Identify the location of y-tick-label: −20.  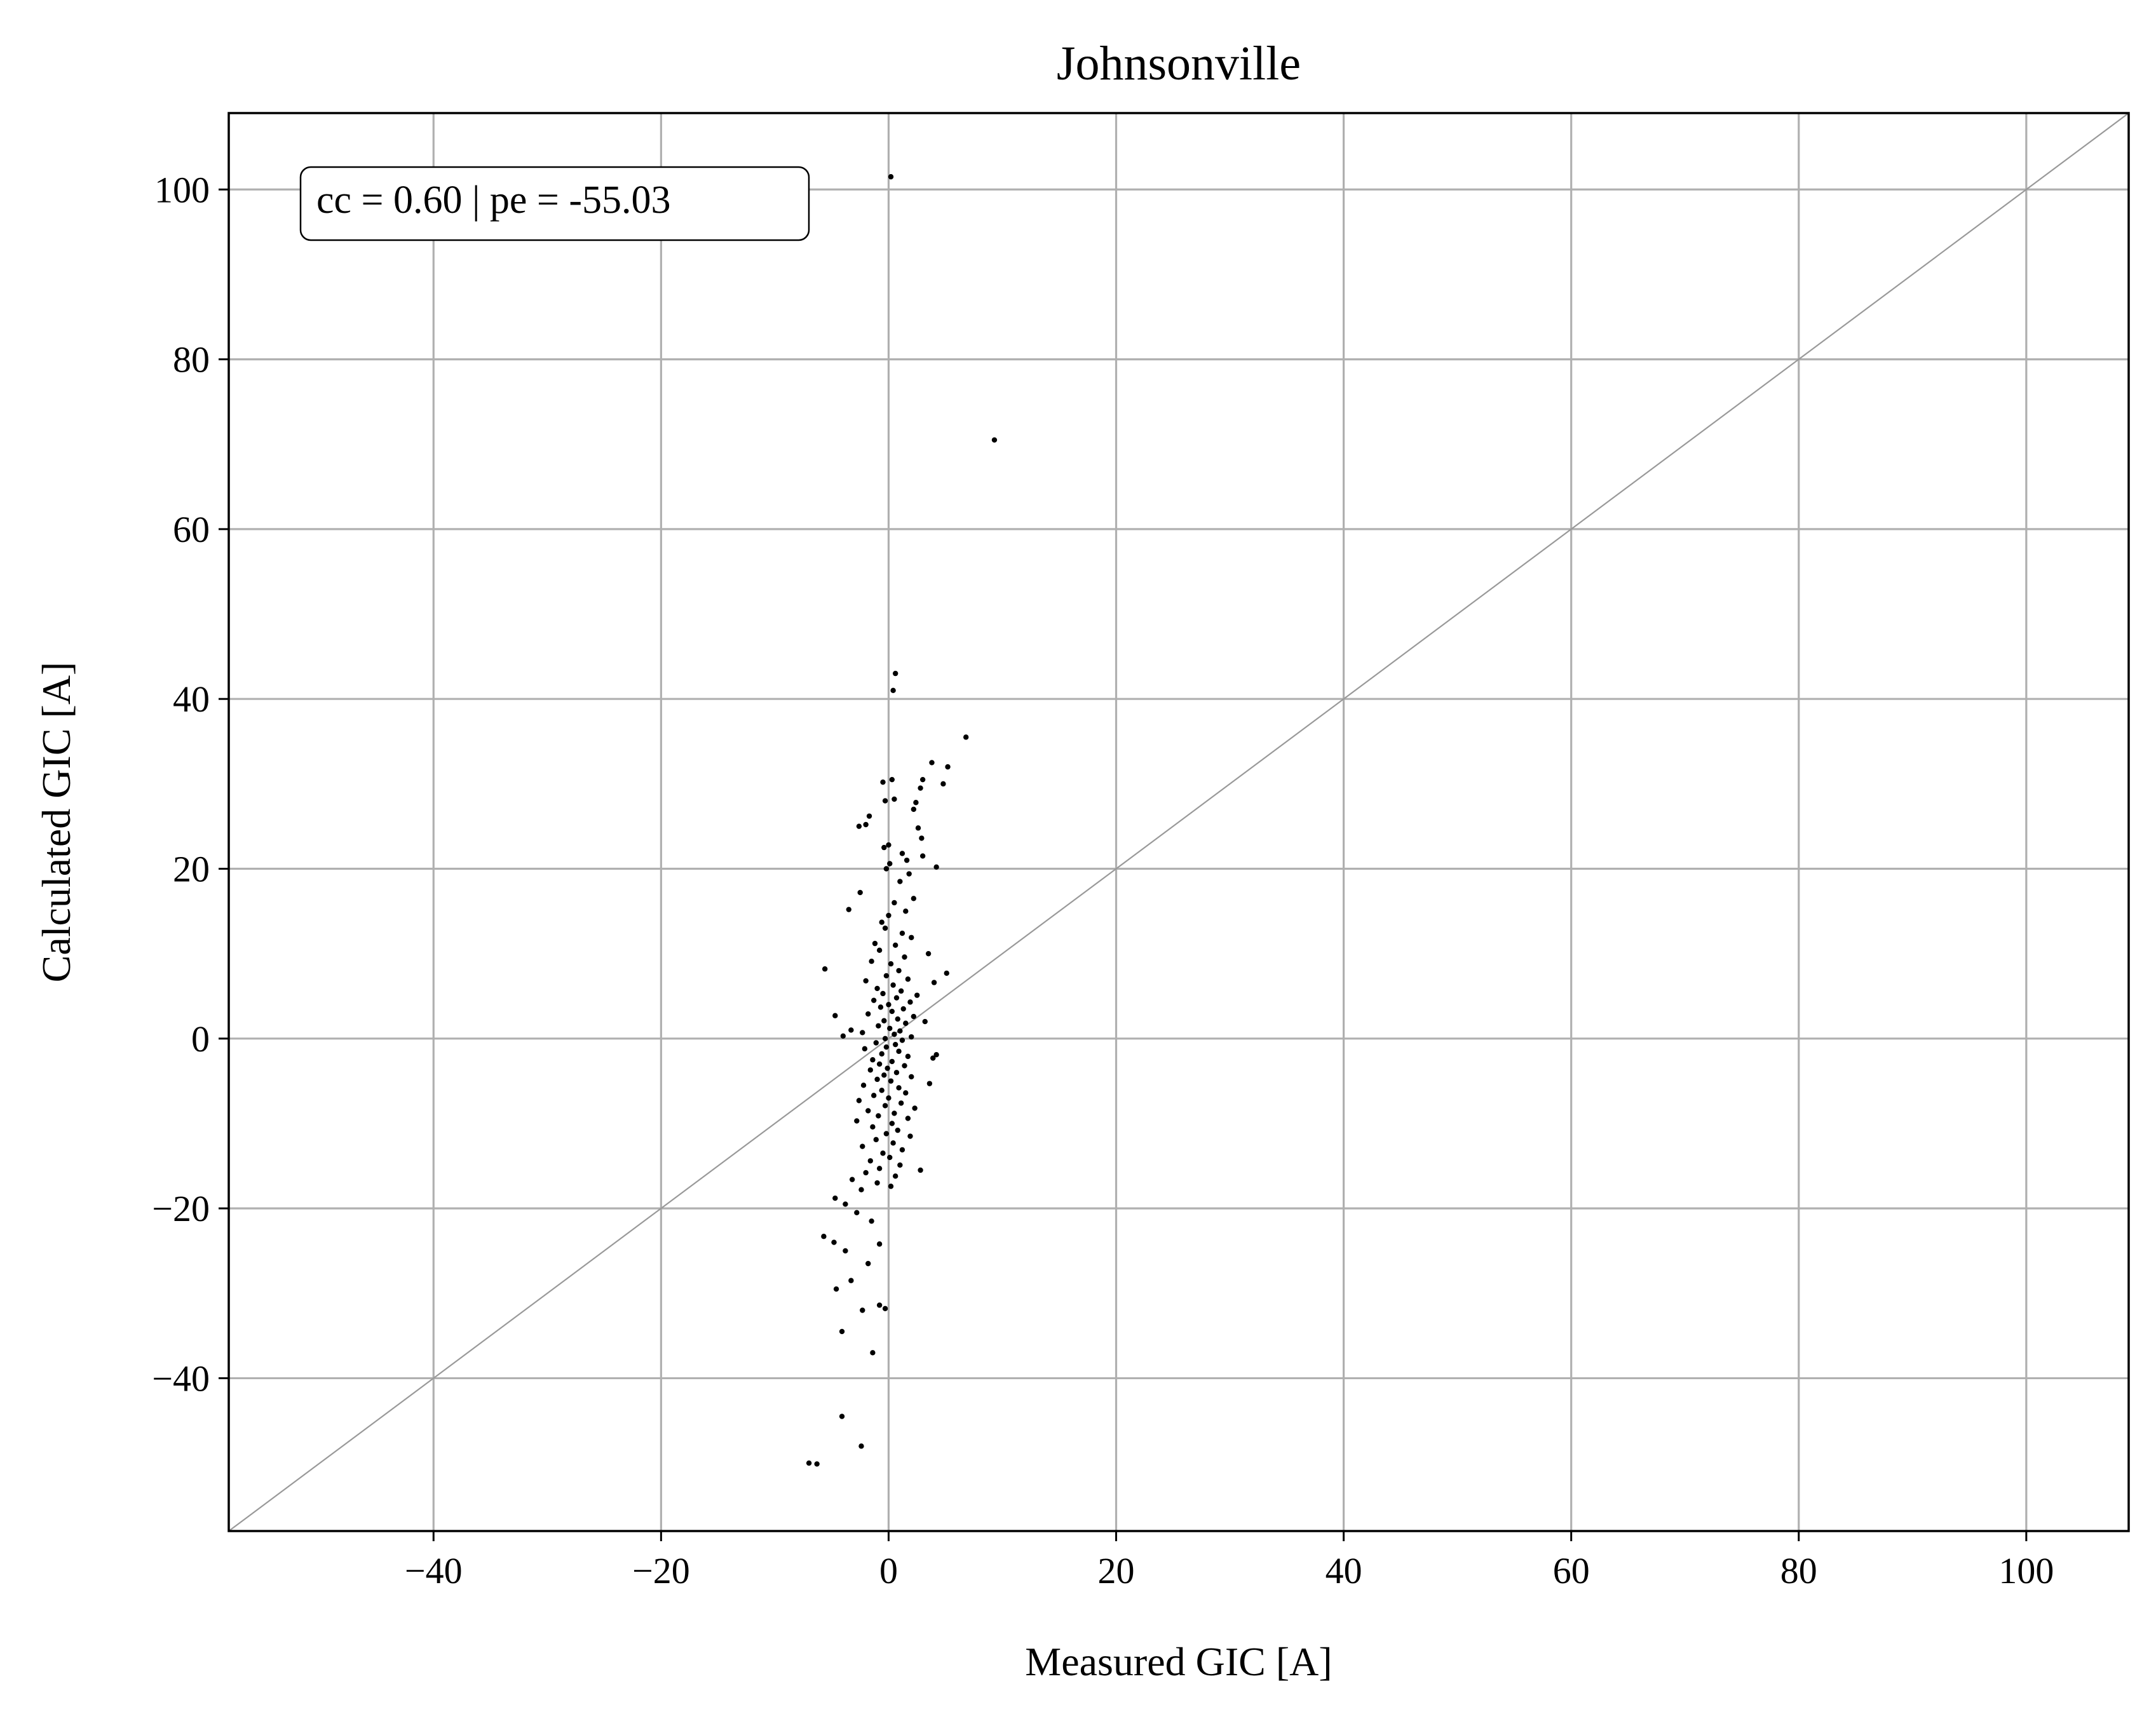
(181, 1208).